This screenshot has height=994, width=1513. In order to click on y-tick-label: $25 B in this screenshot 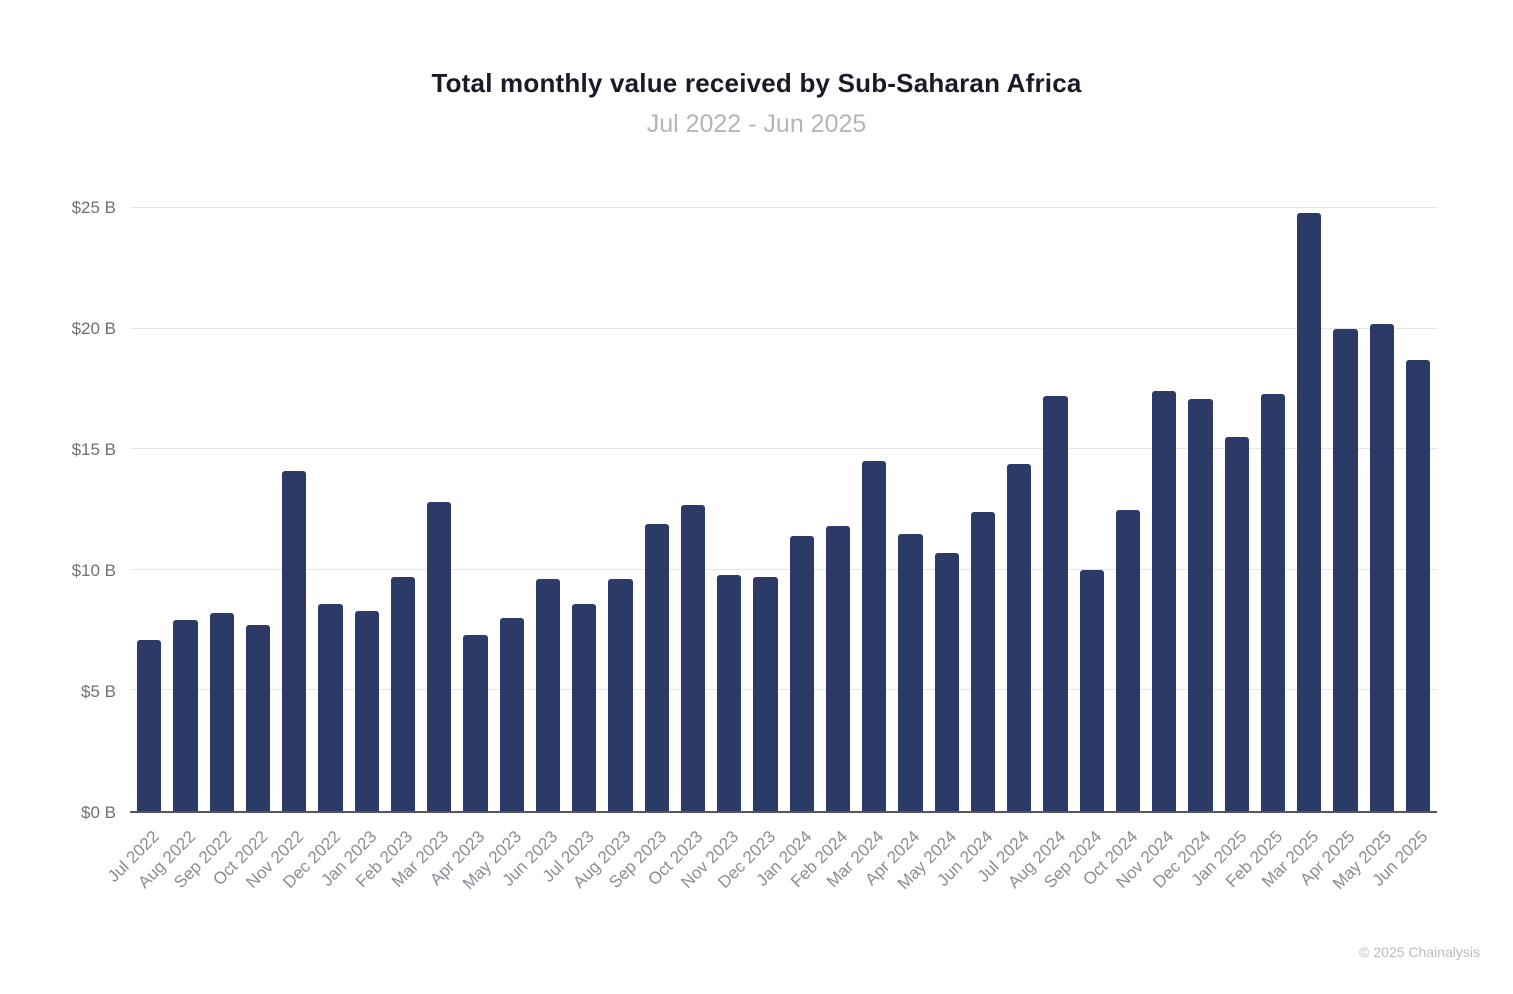, I will do `click(93, 207)`.